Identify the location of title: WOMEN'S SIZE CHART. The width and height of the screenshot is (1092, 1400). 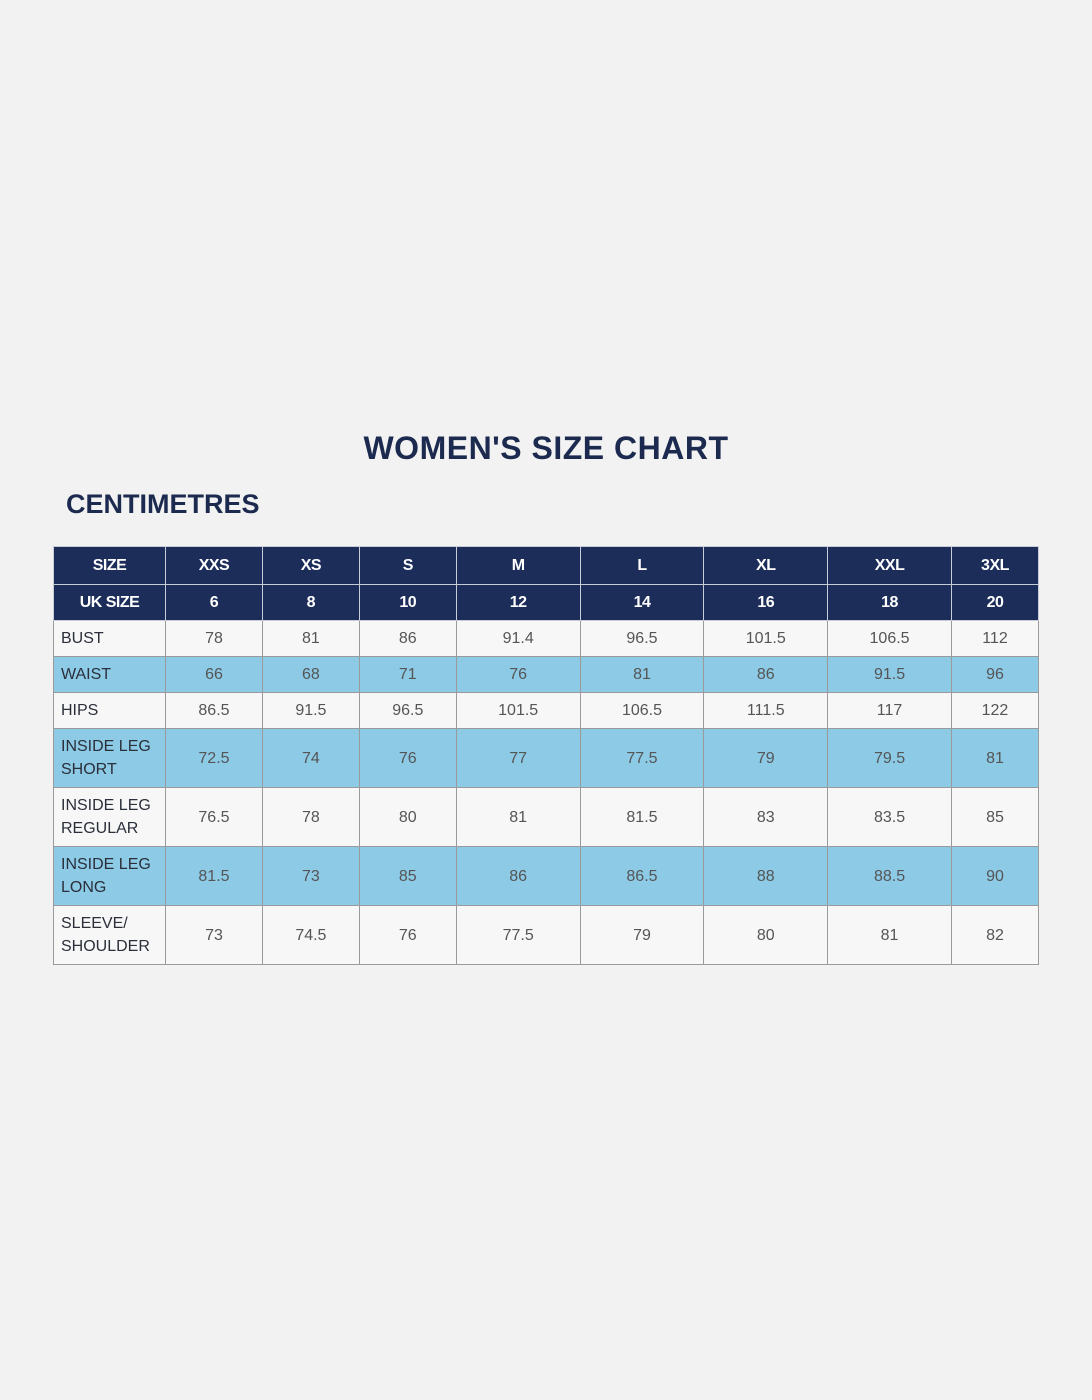
(546, 448).